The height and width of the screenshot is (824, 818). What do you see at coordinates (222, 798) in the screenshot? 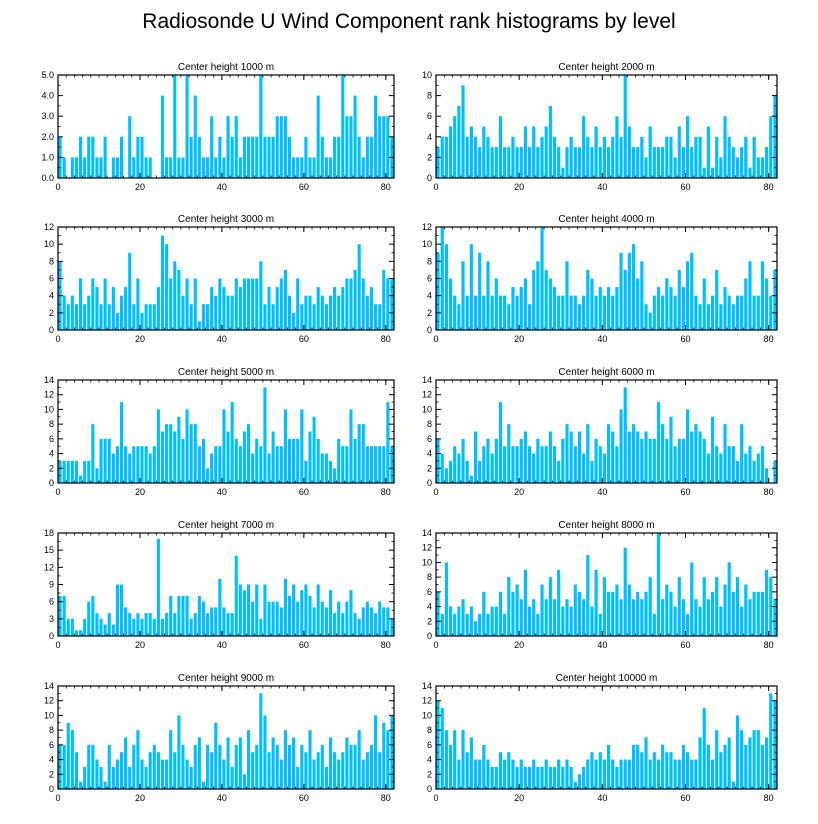
I see `x-tick-label: 40` at bounding box center [222, 798].